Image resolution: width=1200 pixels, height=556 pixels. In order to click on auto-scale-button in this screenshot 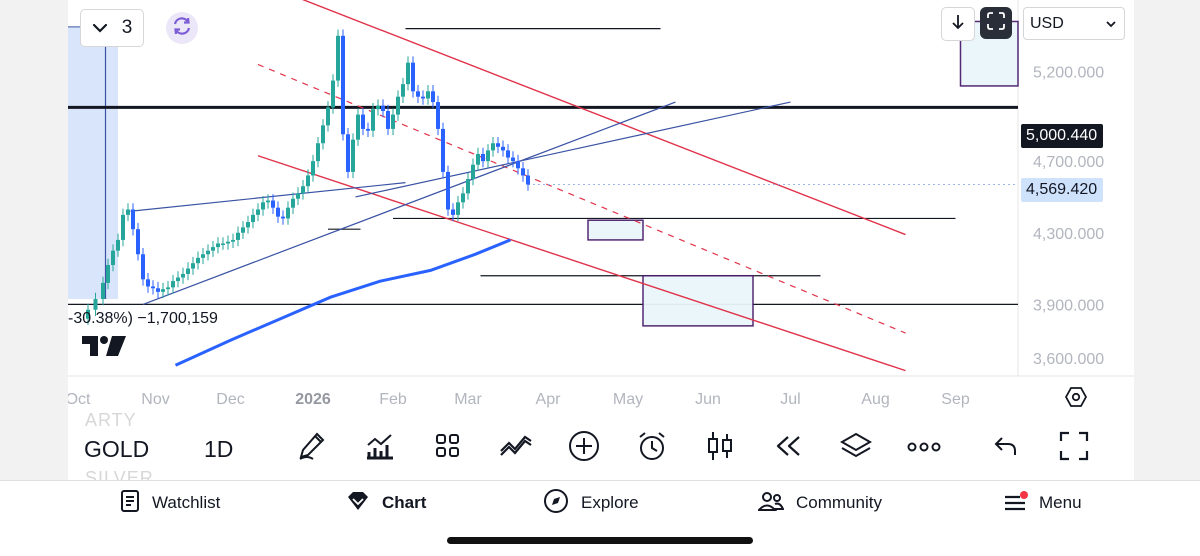, I will do `click(996, 23)`.